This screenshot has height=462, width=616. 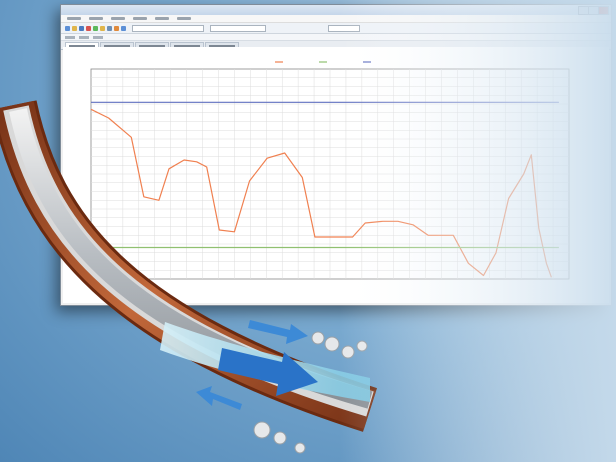 What do you see at coordinates (162, 18) in the screenshot?
I see `menu-item-window` at bounding box center [162, 18].